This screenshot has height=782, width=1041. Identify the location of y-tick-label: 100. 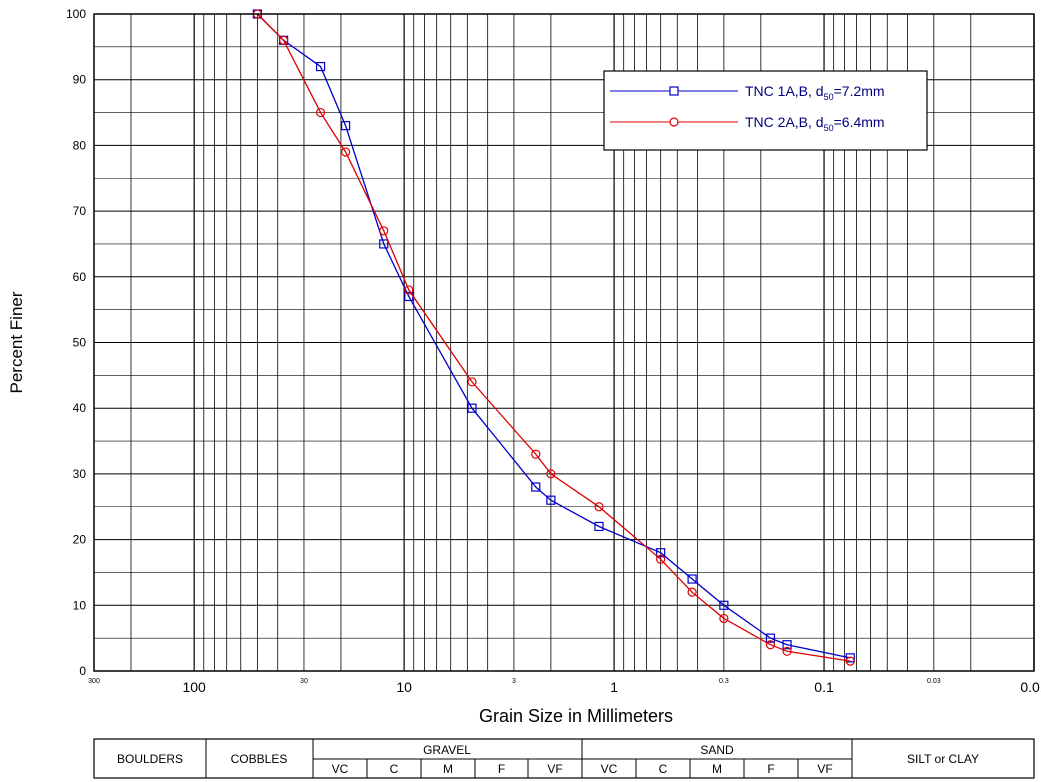
(76, 14).